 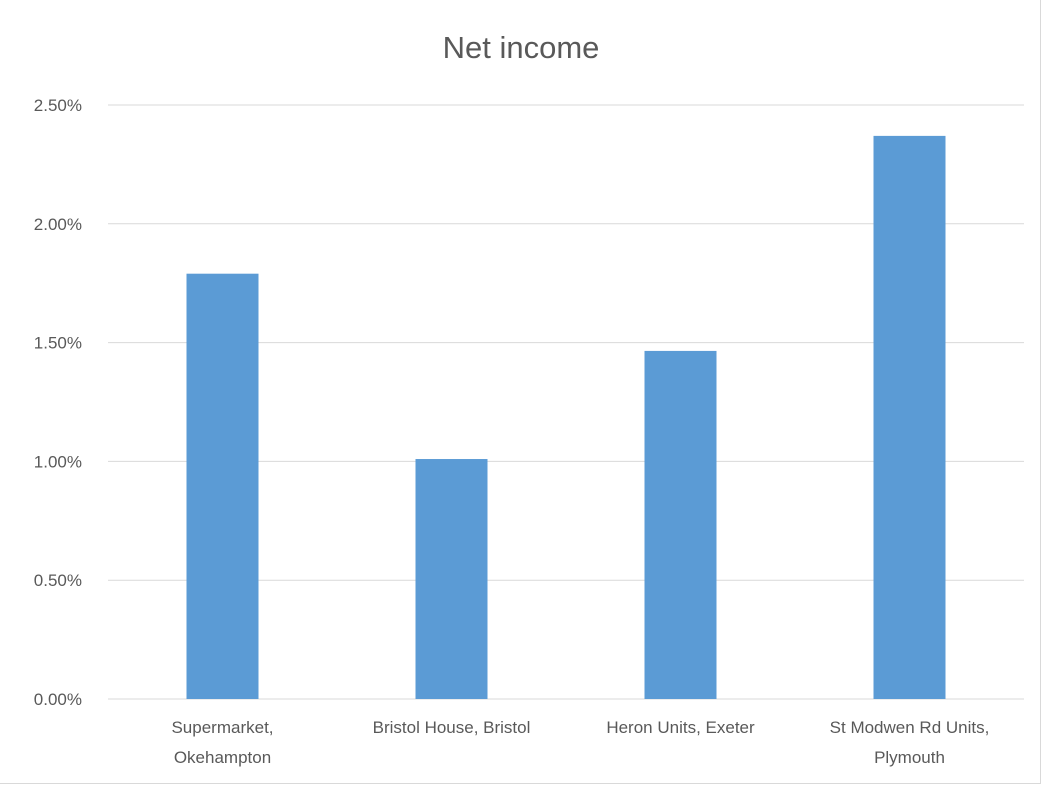 What do you see at coordinates (521, 47) in the screenshot?
I see `chart-title: Net income` at bounding box center [521, 47].